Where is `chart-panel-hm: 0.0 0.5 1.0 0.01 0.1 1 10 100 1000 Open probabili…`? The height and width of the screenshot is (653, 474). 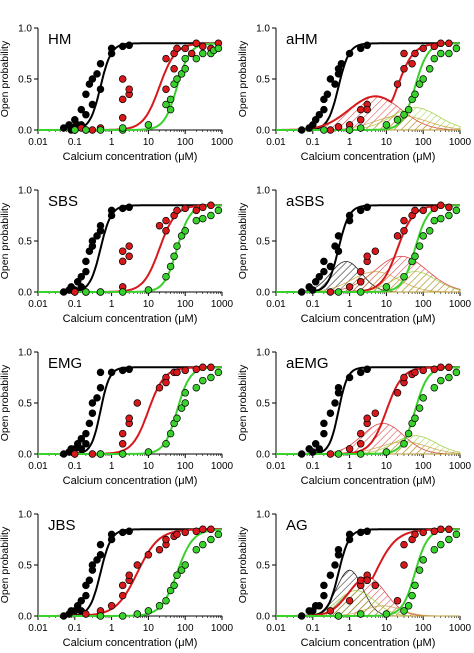 chart-panel-hm: 0.0 0.5 1.0 0.01 0.1 1 10 100 1000 Open probabili… is located at coordinates (117, 94).